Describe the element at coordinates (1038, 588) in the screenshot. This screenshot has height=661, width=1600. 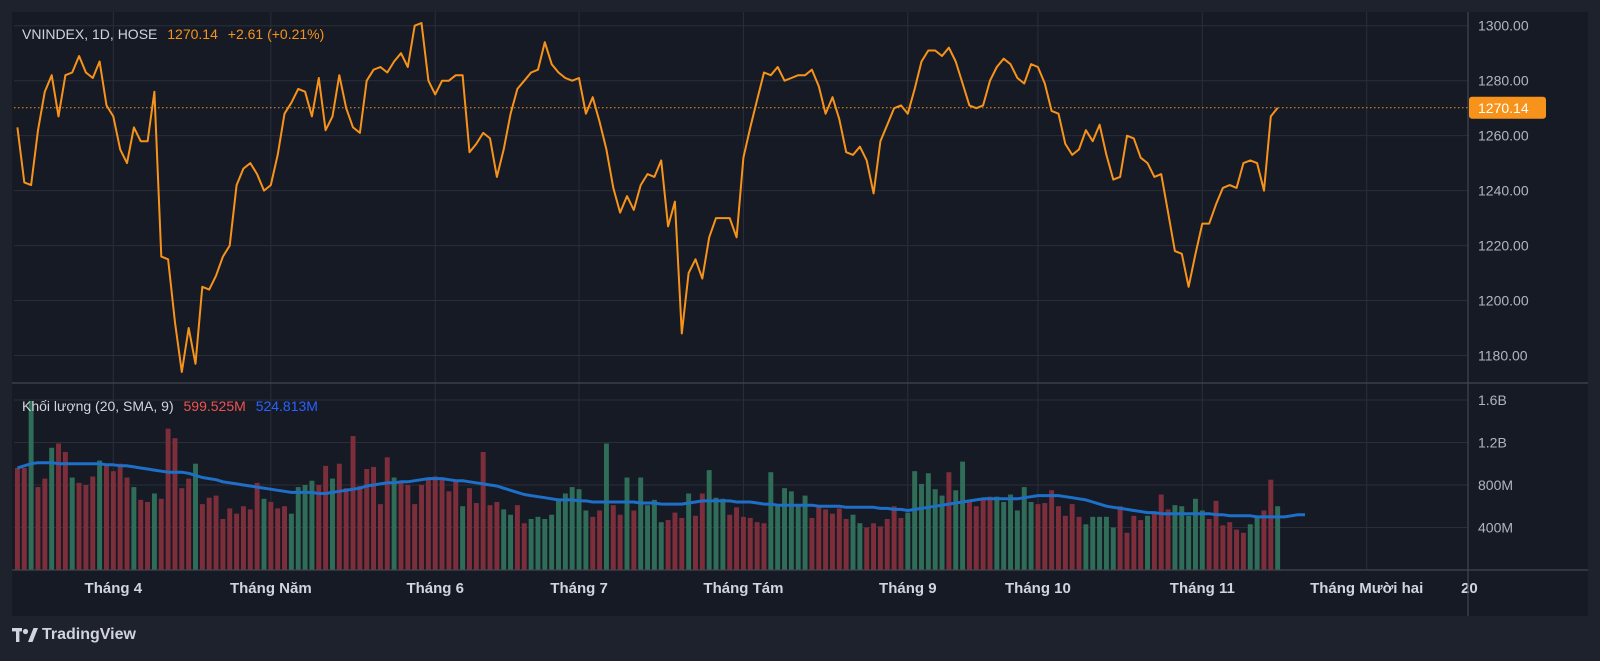
I see `time-tick-label: Tháng 10` at that location.